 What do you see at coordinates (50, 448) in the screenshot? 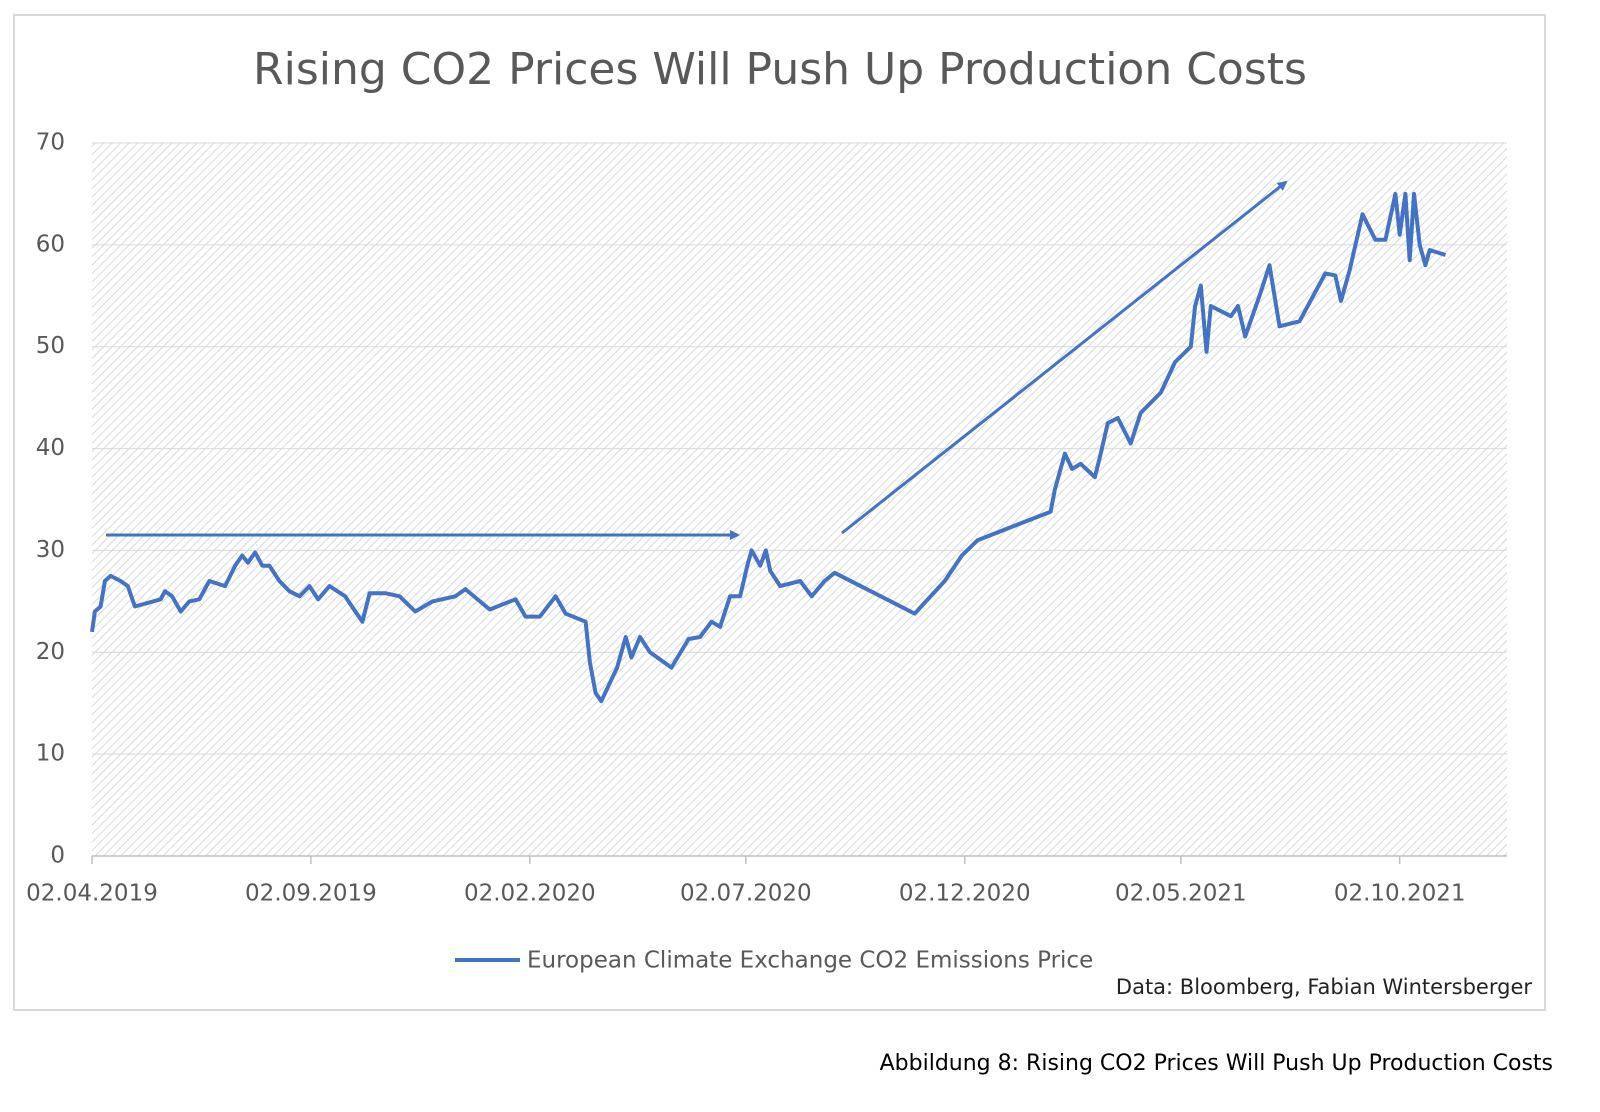
I see `y-tick-label: 40` at bounding box center [50, 448].